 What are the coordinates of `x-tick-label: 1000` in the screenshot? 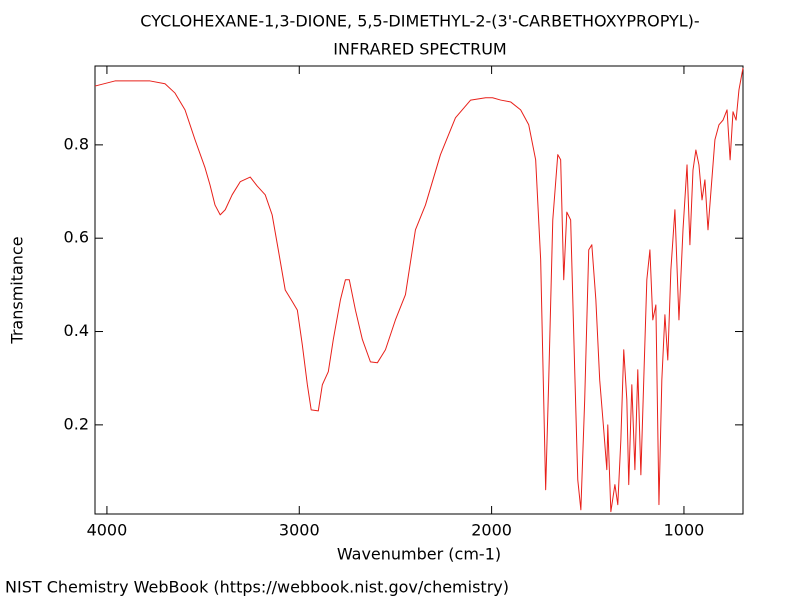 It's located at (684, 530).